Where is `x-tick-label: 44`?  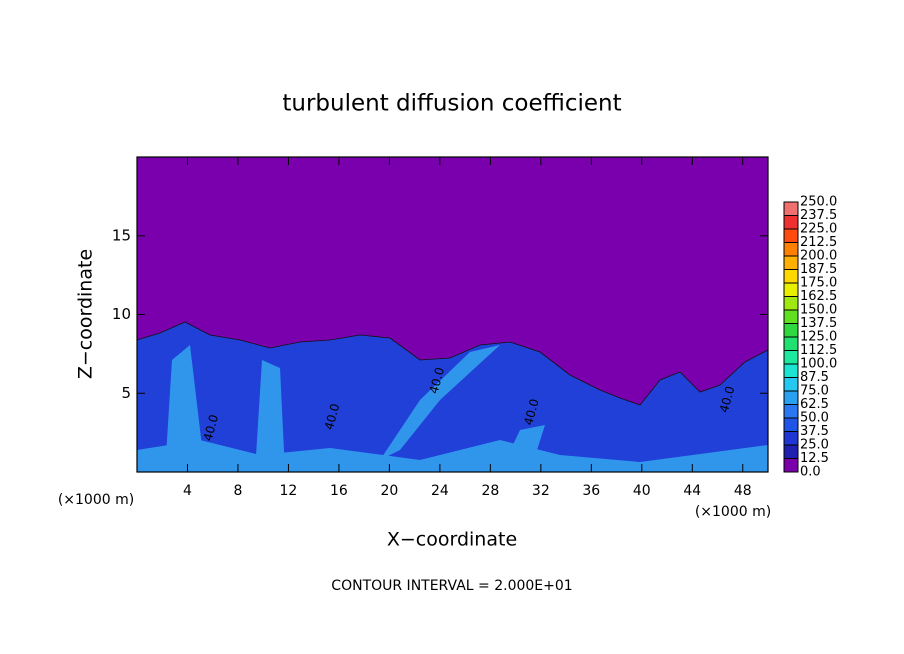 x-tick-label: 44 is located at coordinates (692, 491).